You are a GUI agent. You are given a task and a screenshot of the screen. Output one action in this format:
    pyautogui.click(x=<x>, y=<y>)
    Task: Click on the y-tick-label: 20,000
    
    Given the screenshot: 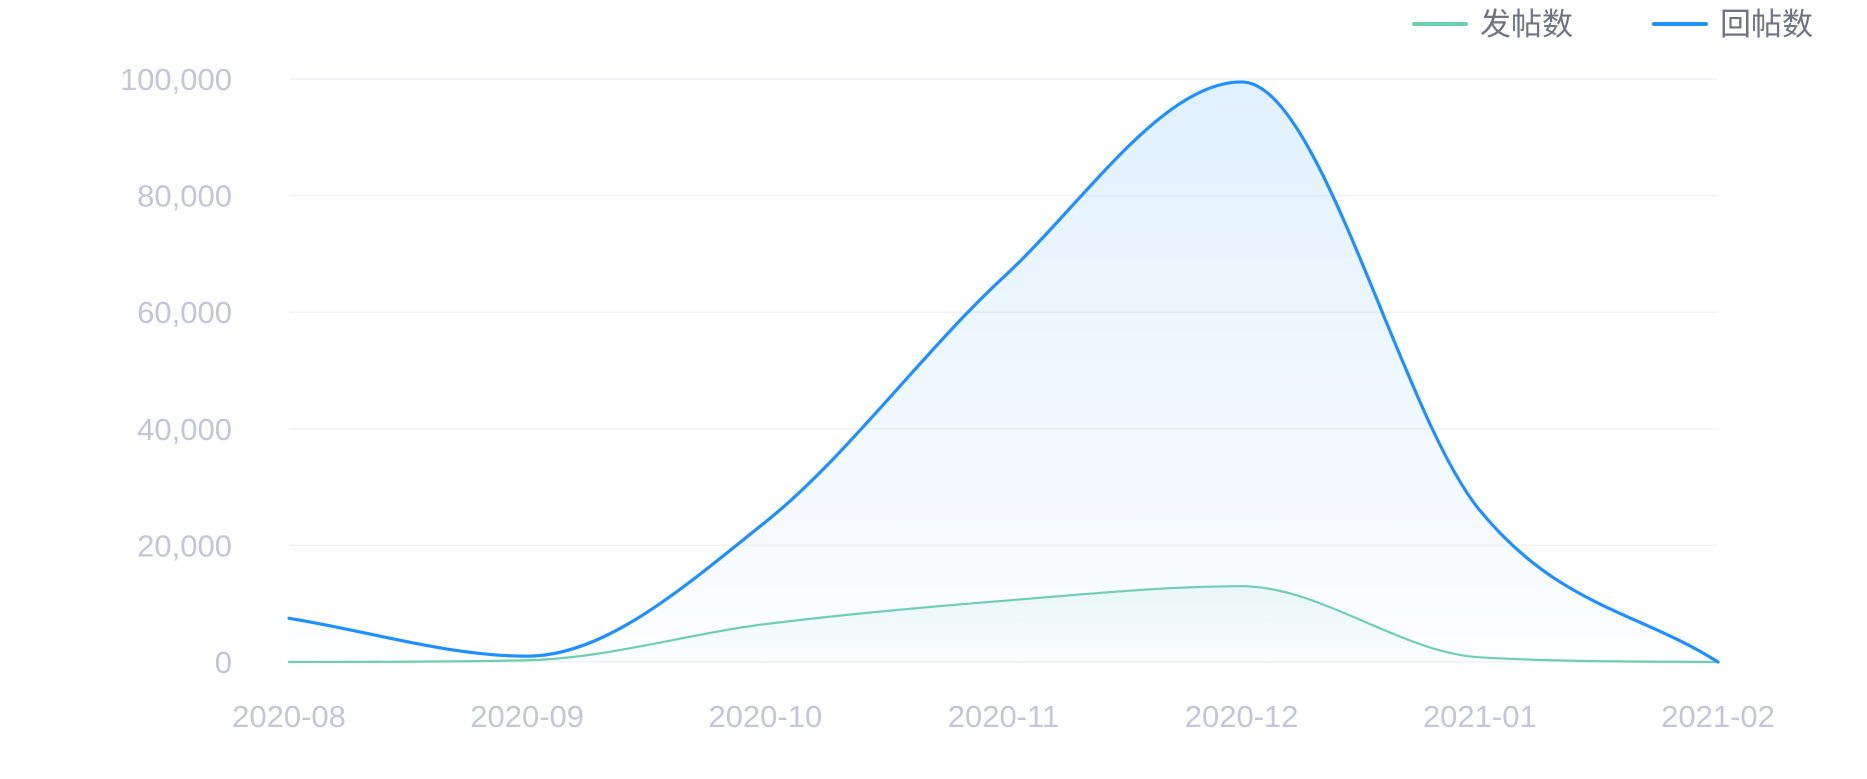 What is the action you would take?
    pyautogui.click(x=184, y=545)
    